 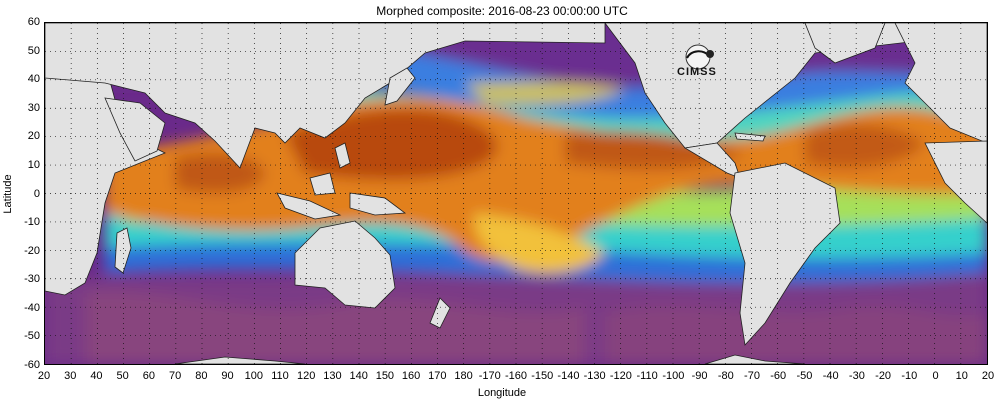 I want to click on x-tick-label: -70, so click(x=752, y=376).